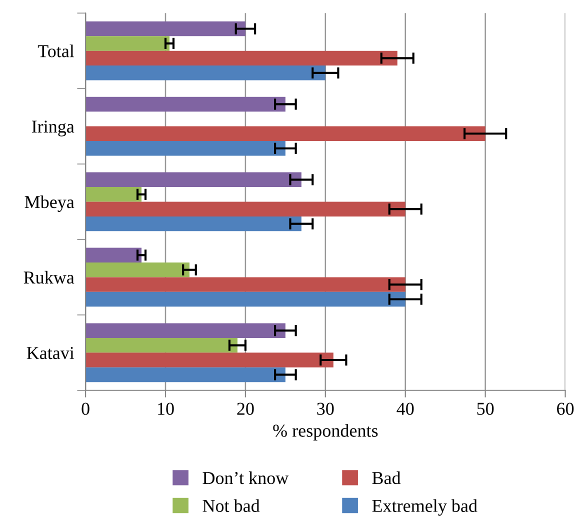  Describe the element at coordinates (325, 432) in the screenshot. I see `x-axis-title: % respondents` at that location.